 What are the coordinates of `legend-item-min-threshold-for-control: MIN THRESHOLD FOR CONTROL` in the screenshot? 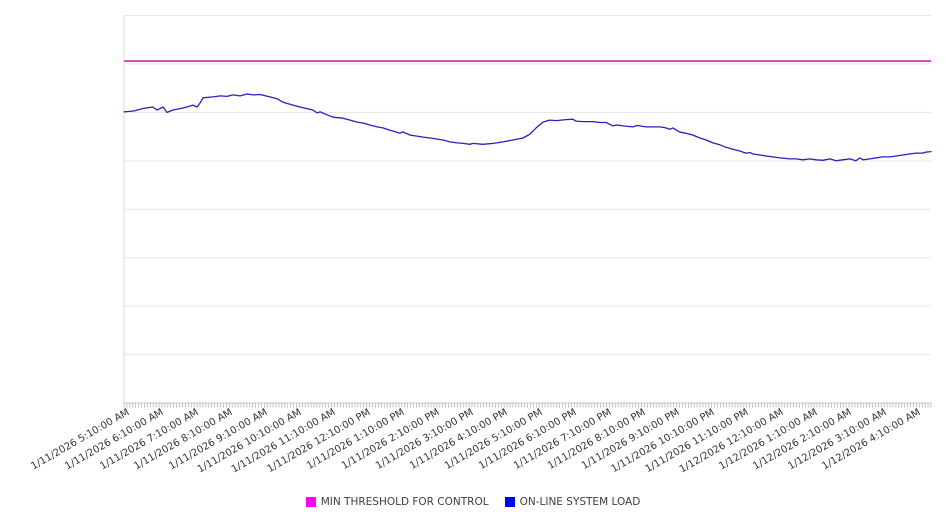 It's located at (397, 502).